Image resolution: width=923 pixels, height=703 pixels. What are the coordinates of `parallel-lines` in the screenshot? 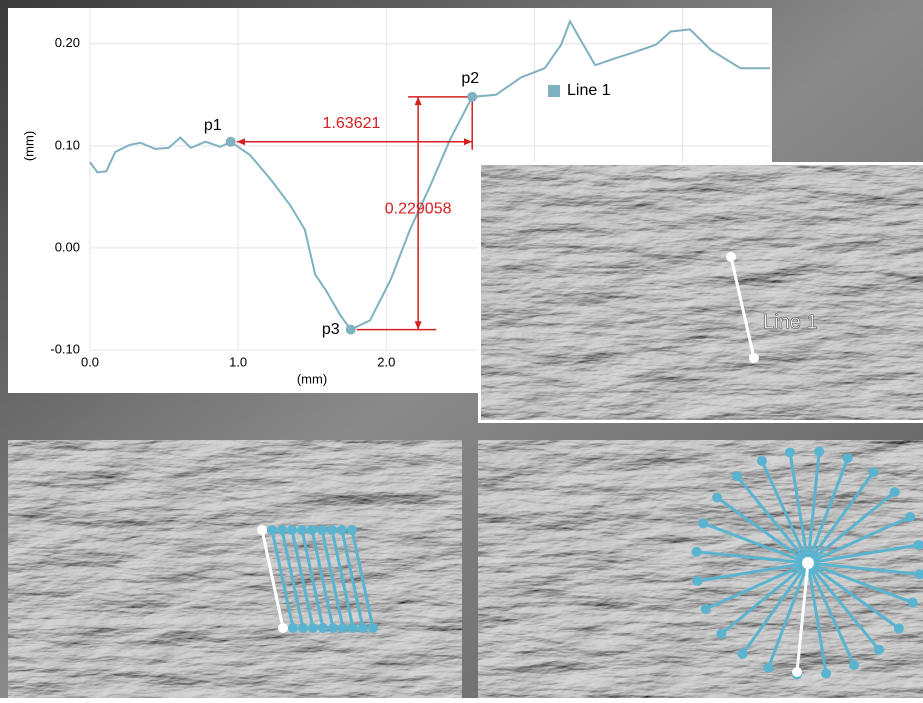 It's located at (317, 579).